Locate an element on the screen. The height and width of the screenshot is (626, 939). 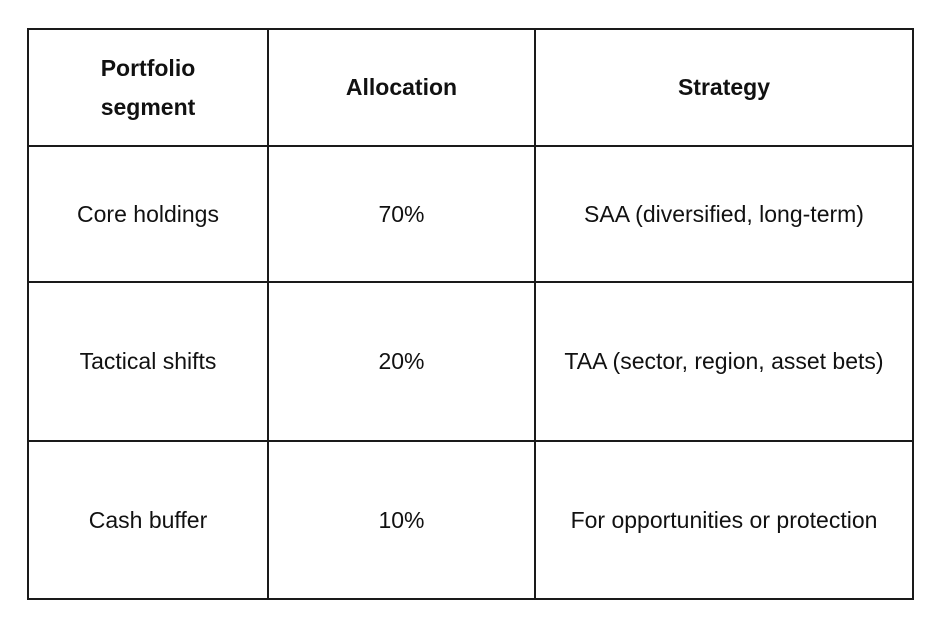
cell-text: 10% is located at coordinates (401, 519).